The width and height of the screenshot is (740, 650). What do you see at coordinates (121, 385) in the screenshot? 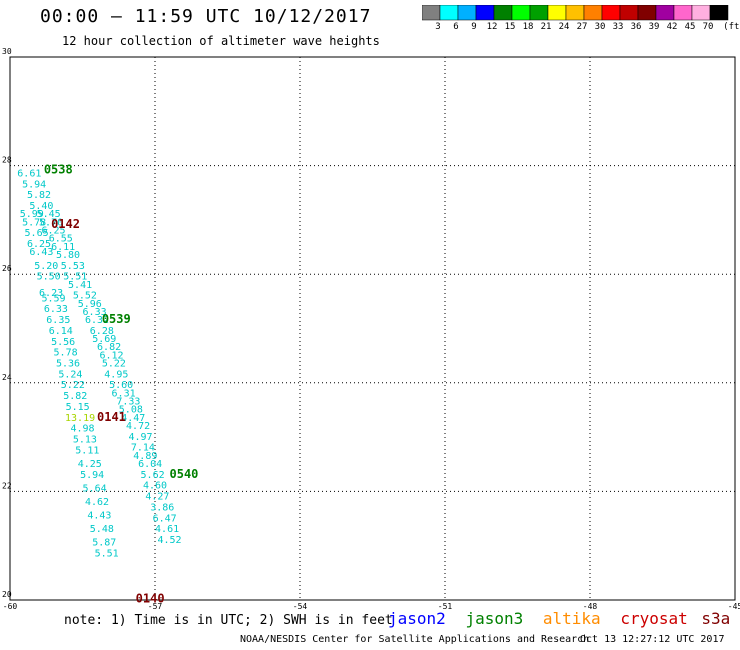
I see `wave-height-value: 5.60` at bounding box center [121, 385].